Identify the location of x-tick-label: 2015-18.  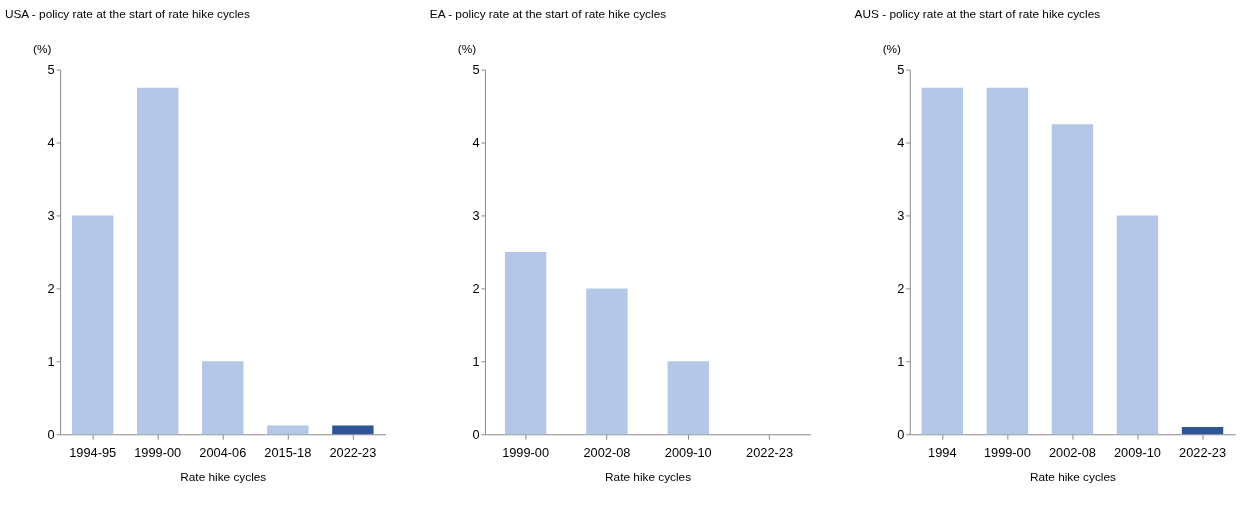
(288, 453).